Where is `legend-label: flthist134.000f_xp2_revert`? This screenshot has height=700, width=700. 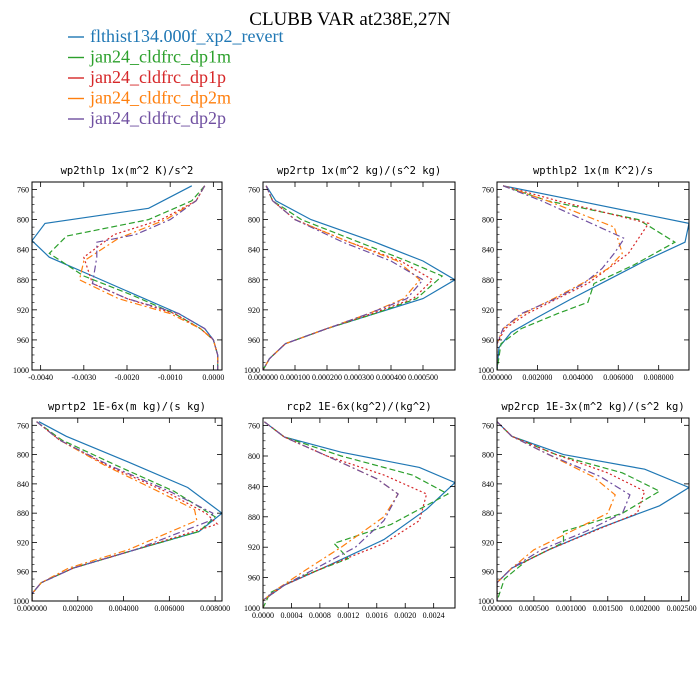 legend-label: flthist134.000f_xp2_revert is located at coordinates (186, 36).